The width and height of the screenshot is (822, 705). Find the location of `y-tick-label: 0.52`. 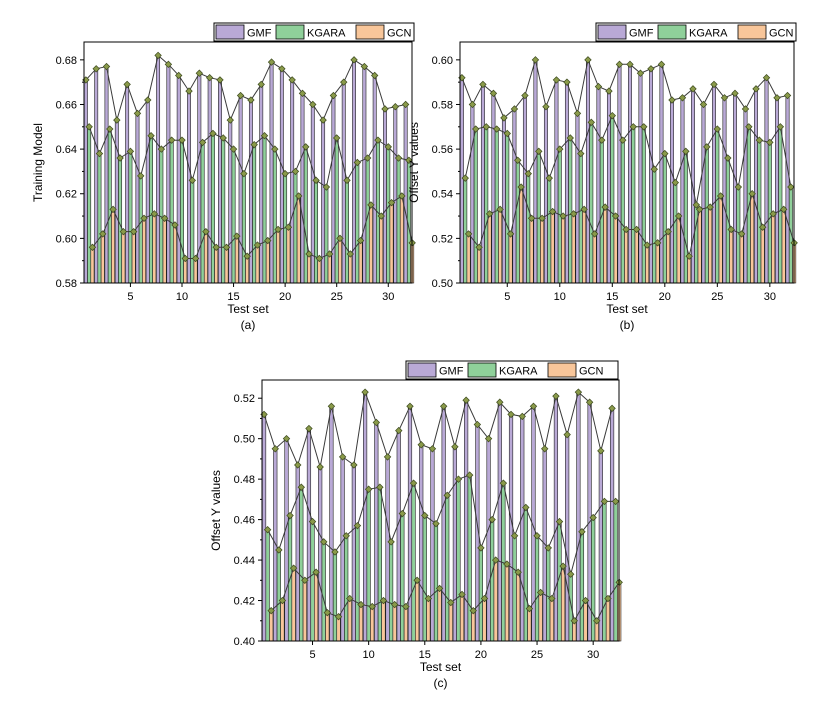

y-tick-label: 0.52 is located at coordinates (442, 239).